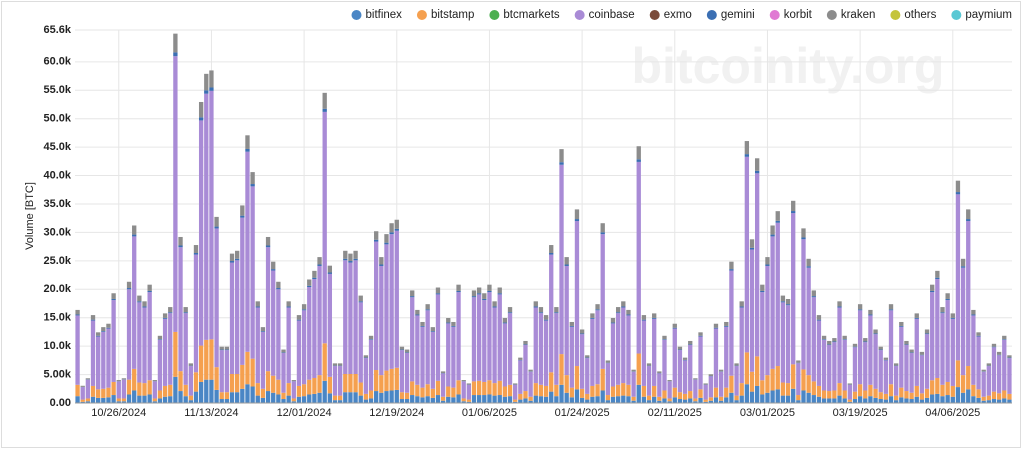 This screenshot has width=1024, height=455. I want to click on legend-label: bitfinex, so click(384, 15).